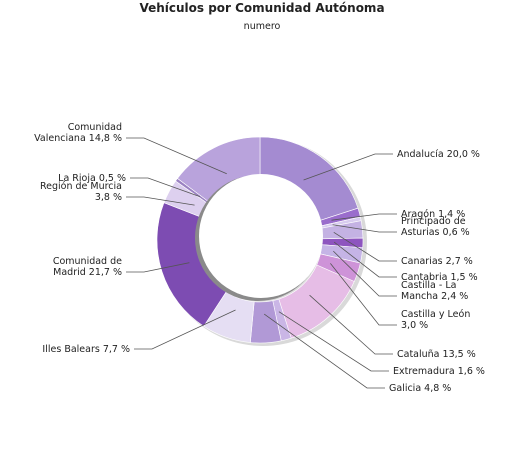 The width and height of the screenshot is (525, 450). Describe the element at coordinates (439, 371) in the screenshot. I see `slice-label: Extremadura 1,6 %` at that location.